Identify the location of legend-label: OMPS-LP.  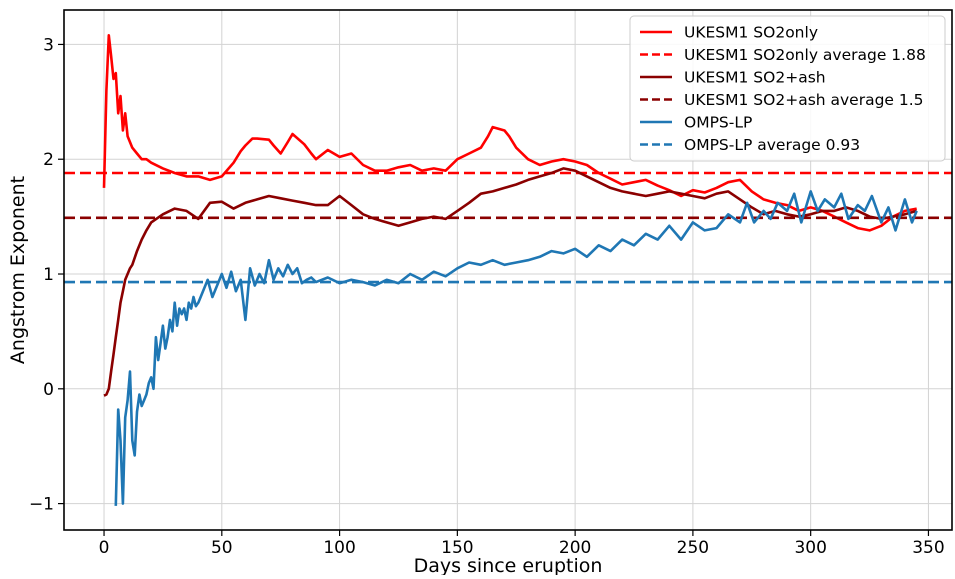
(718, 123).